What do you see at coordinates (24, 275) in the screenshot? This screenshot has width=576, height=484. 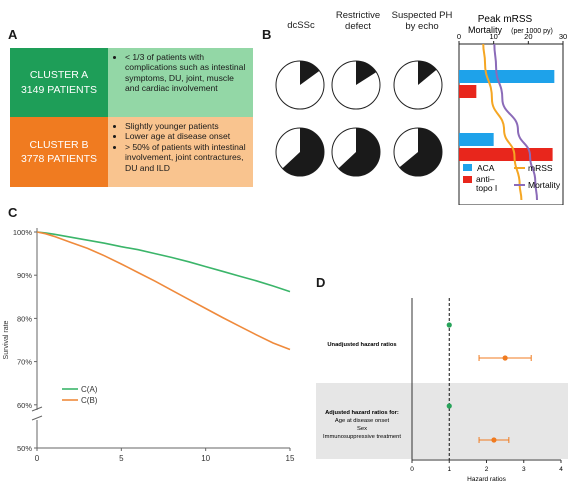 I see `y-tick-label: 90%` at bounding box center [24, 275].